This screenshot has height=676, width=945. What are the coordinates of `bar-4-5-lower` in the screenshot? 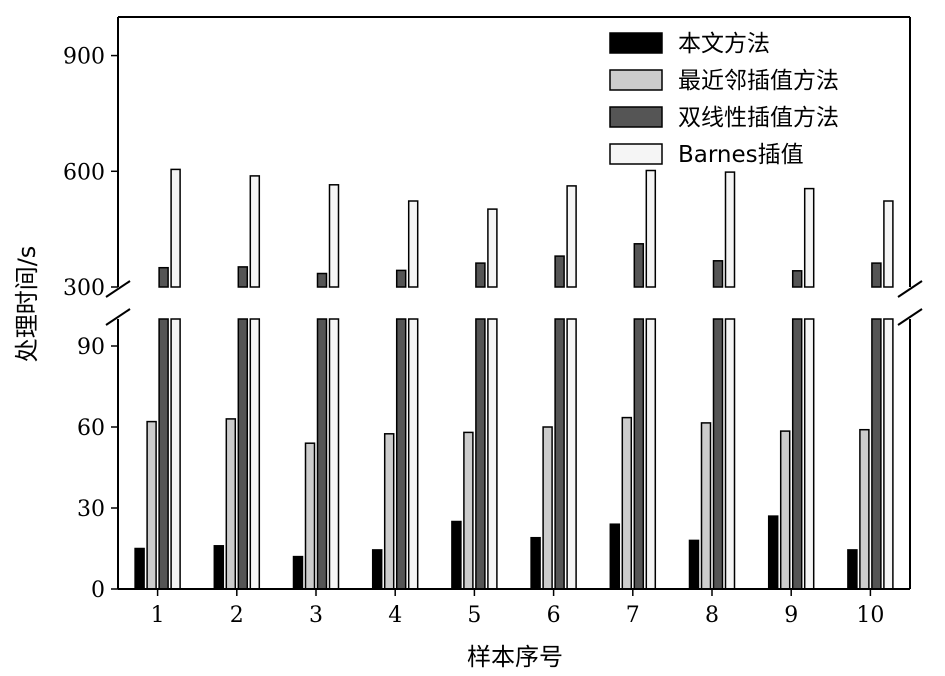 It's located at (492, 454).